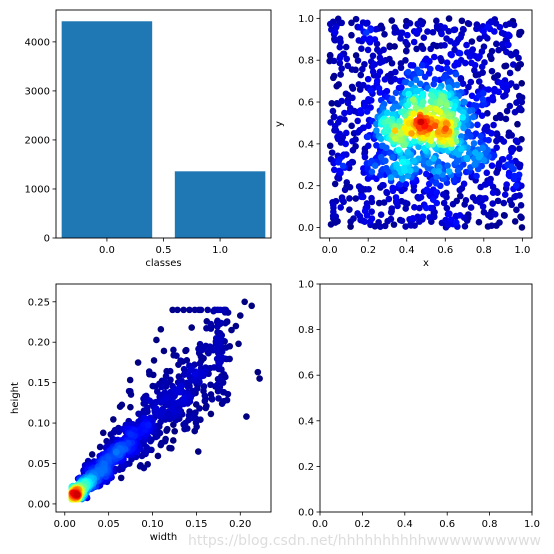 This screenshot has height=554, width=554. What do you see at coordinates (65, 524) in the screenshot?
I see `wh-xtick-label: 0.00` at bounding box center [65, 524].